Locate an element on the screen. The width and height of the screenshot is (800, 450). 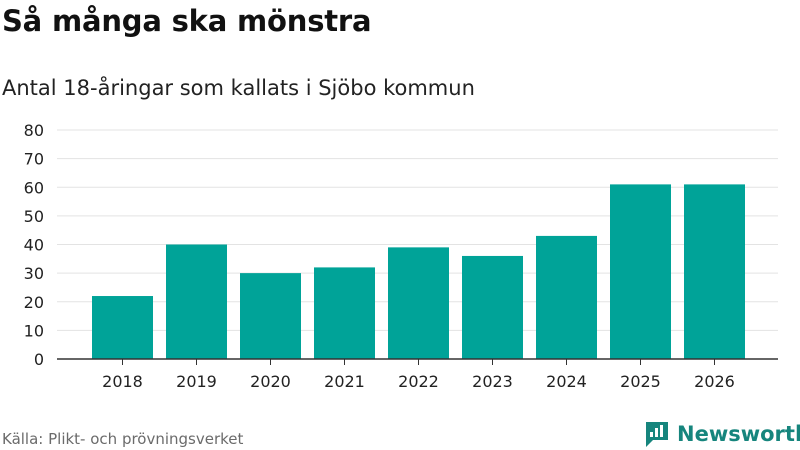
bar-2023 is located at coordinates (492, 307).